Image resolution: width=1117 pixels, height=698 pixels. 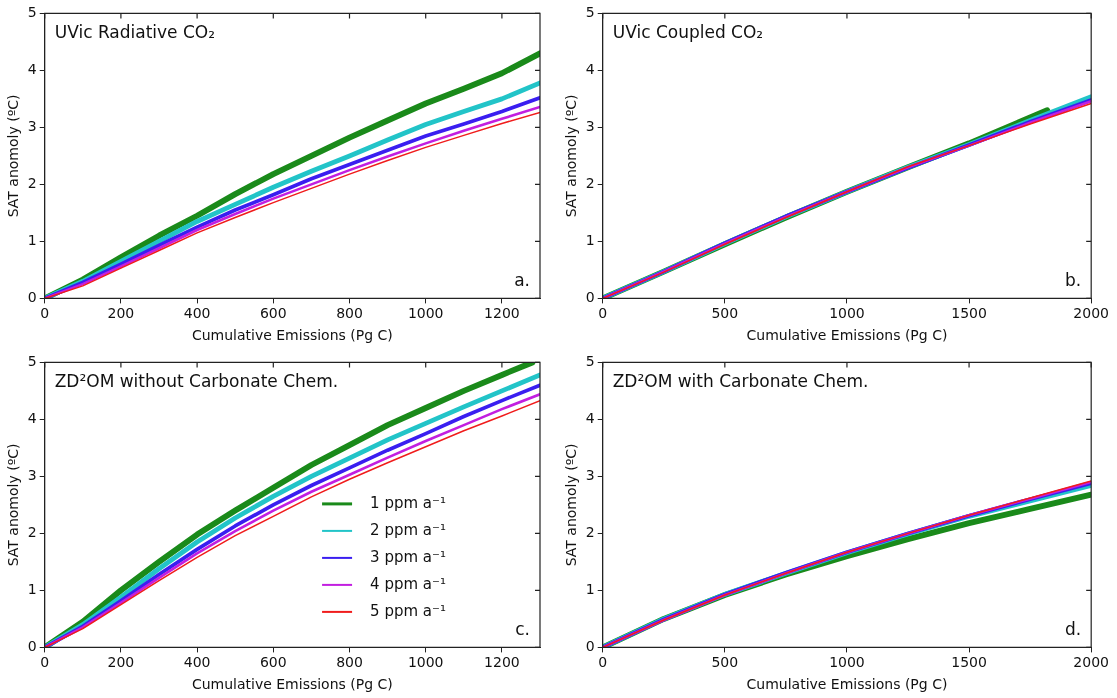 What do you see at coordinates (408, 610) in the screenshot?
I see `legend-label: 5 ppm a⁻¹` at bounding box center [408, 610].